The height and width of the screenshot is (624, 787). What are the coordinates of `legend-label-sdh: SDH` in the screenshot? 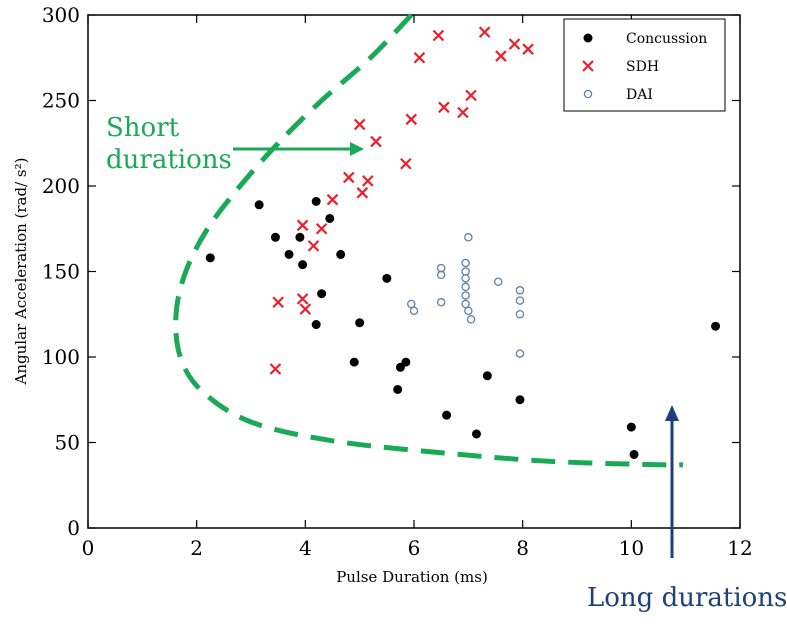 It's located at (642, 67).